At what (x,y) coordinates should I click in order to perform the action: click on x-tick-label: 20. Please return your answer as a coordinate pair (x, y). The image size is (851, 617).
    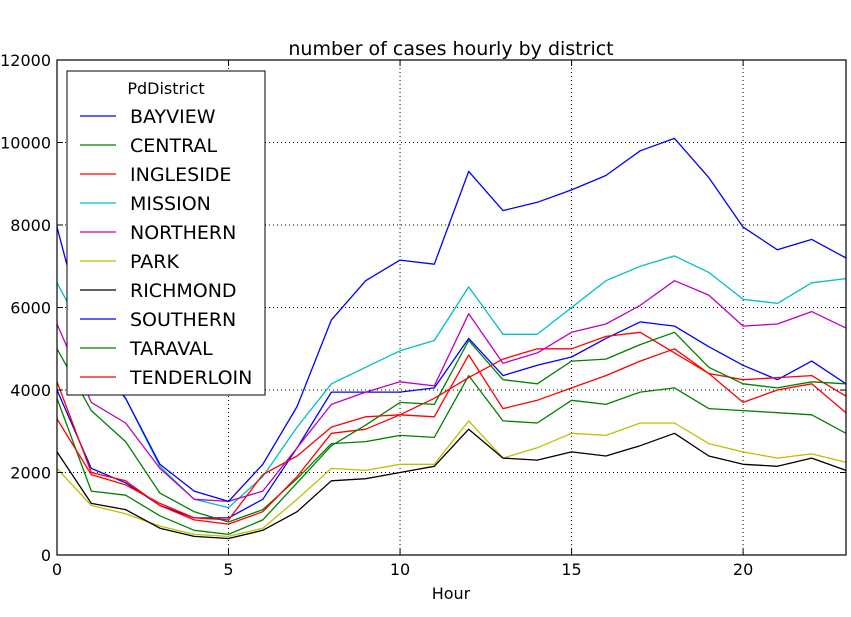
    Looking at the image, I should click on (743, 569).